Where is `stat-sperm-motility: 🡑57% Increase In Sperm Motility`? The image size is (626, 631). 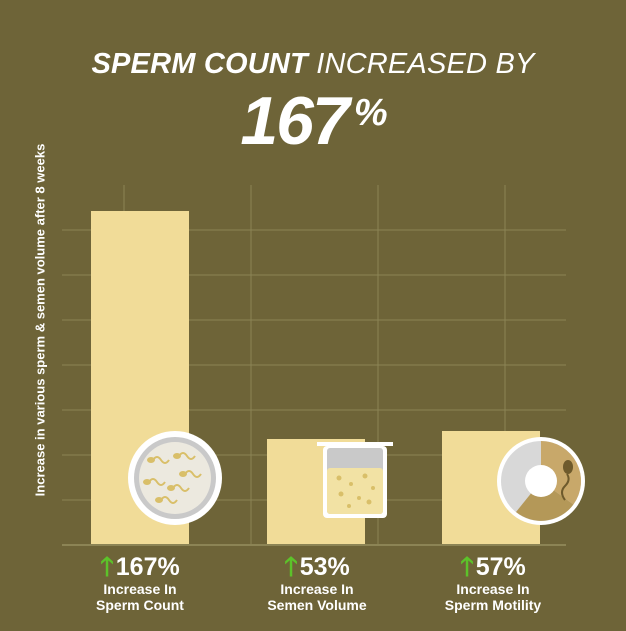
stat-sperm-motility: 🡑57% Increase In Sperm Motility is located at coordinates (493, 582).